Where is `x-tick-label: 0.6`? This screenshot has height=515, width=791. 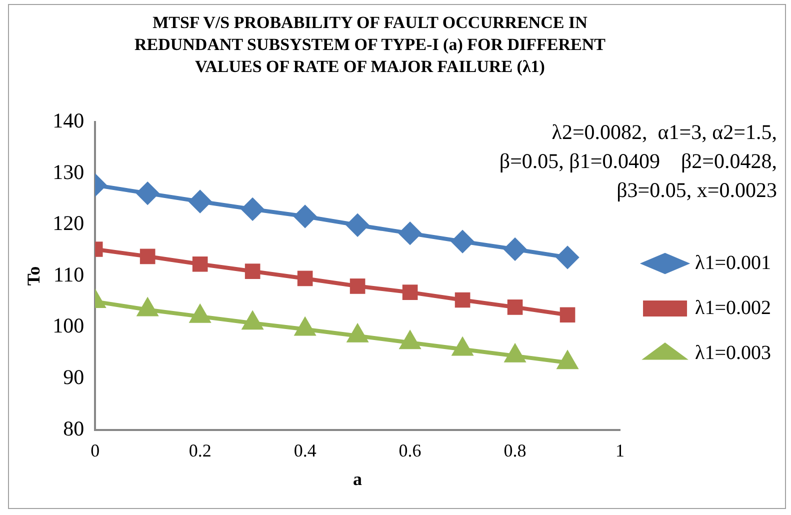 x-tick-label: 0.6 is located at coordinates (410, 450).